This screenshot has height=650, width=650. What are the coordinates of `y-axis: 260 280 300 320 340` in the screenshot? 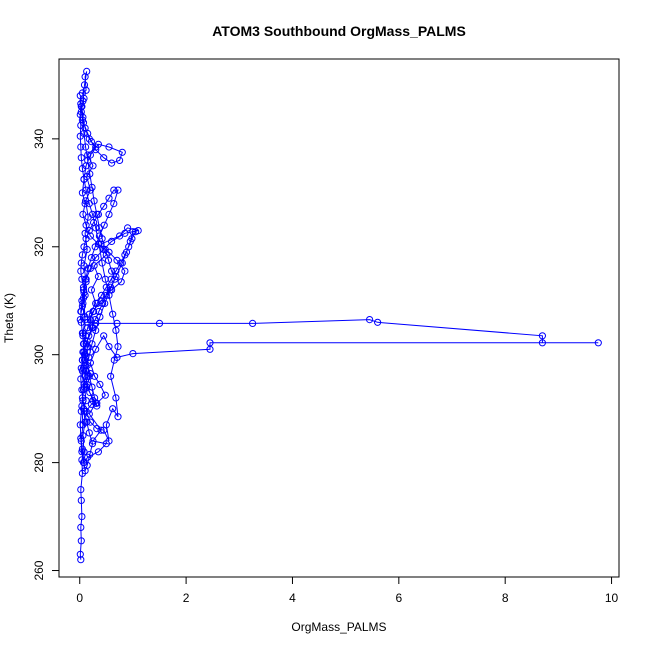 It's located at (46, 355).